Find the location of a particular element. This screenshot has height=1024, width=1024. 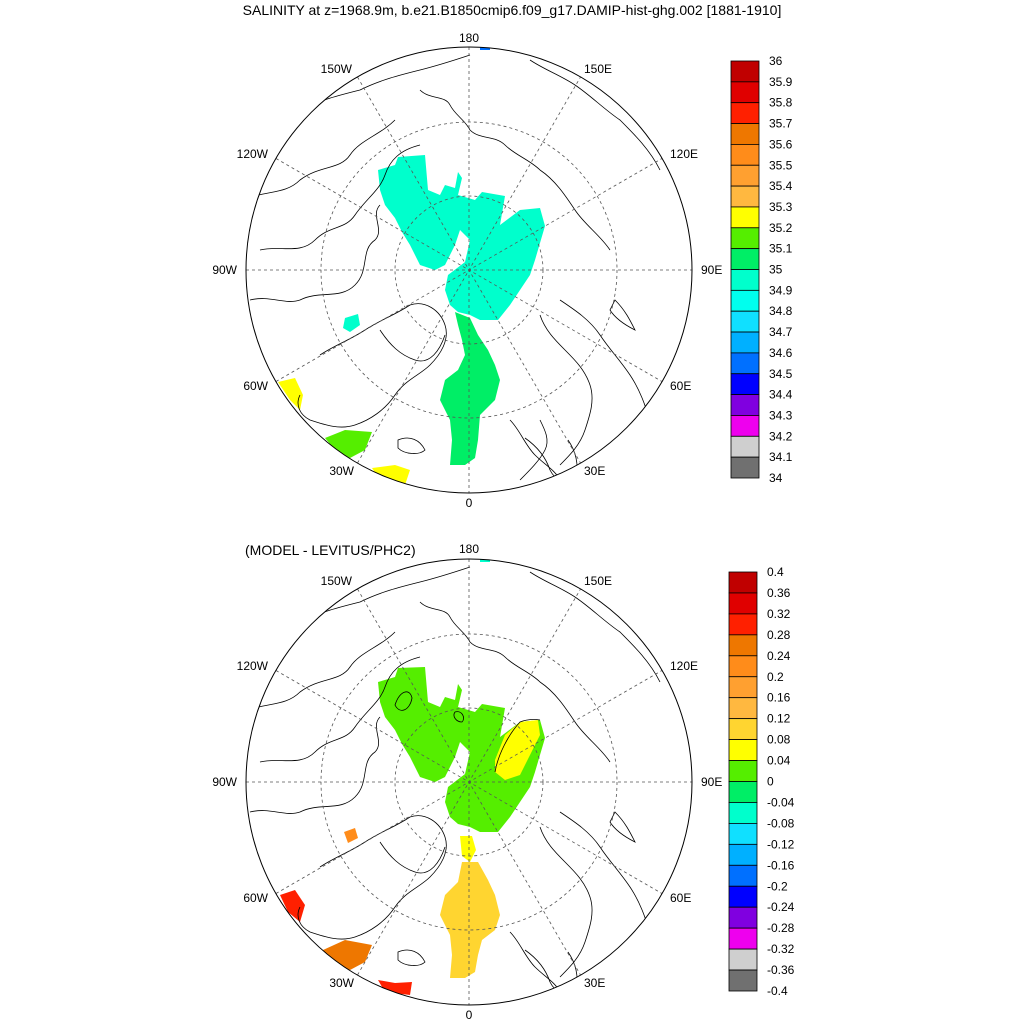

top-colorbar-label: 34.3 is located at coordinates (781, 415).